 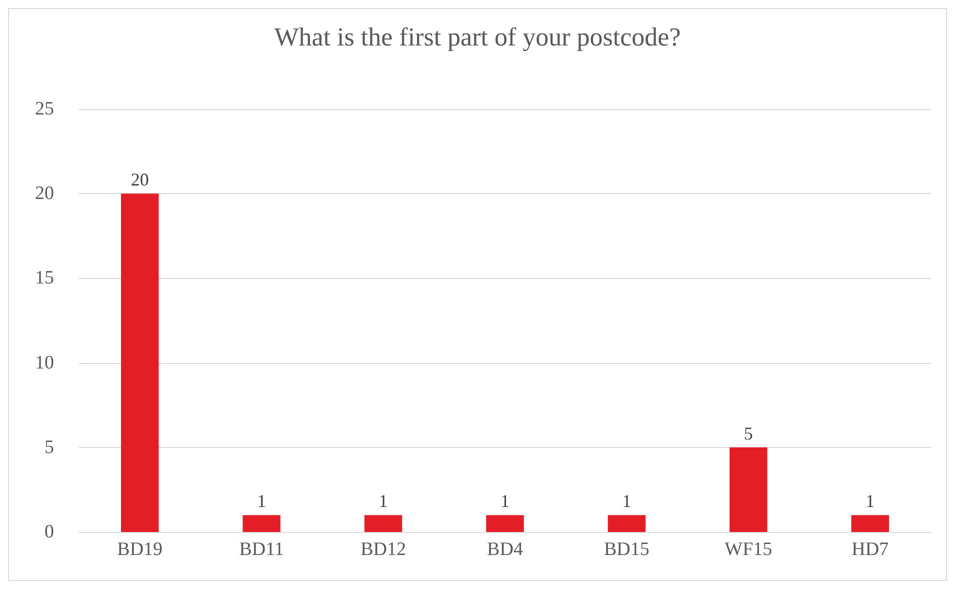 What do you see at coordinates (140, 549) in the screenshot?
I see `x-tick-label: BD19` at bounding box center [140, 549].